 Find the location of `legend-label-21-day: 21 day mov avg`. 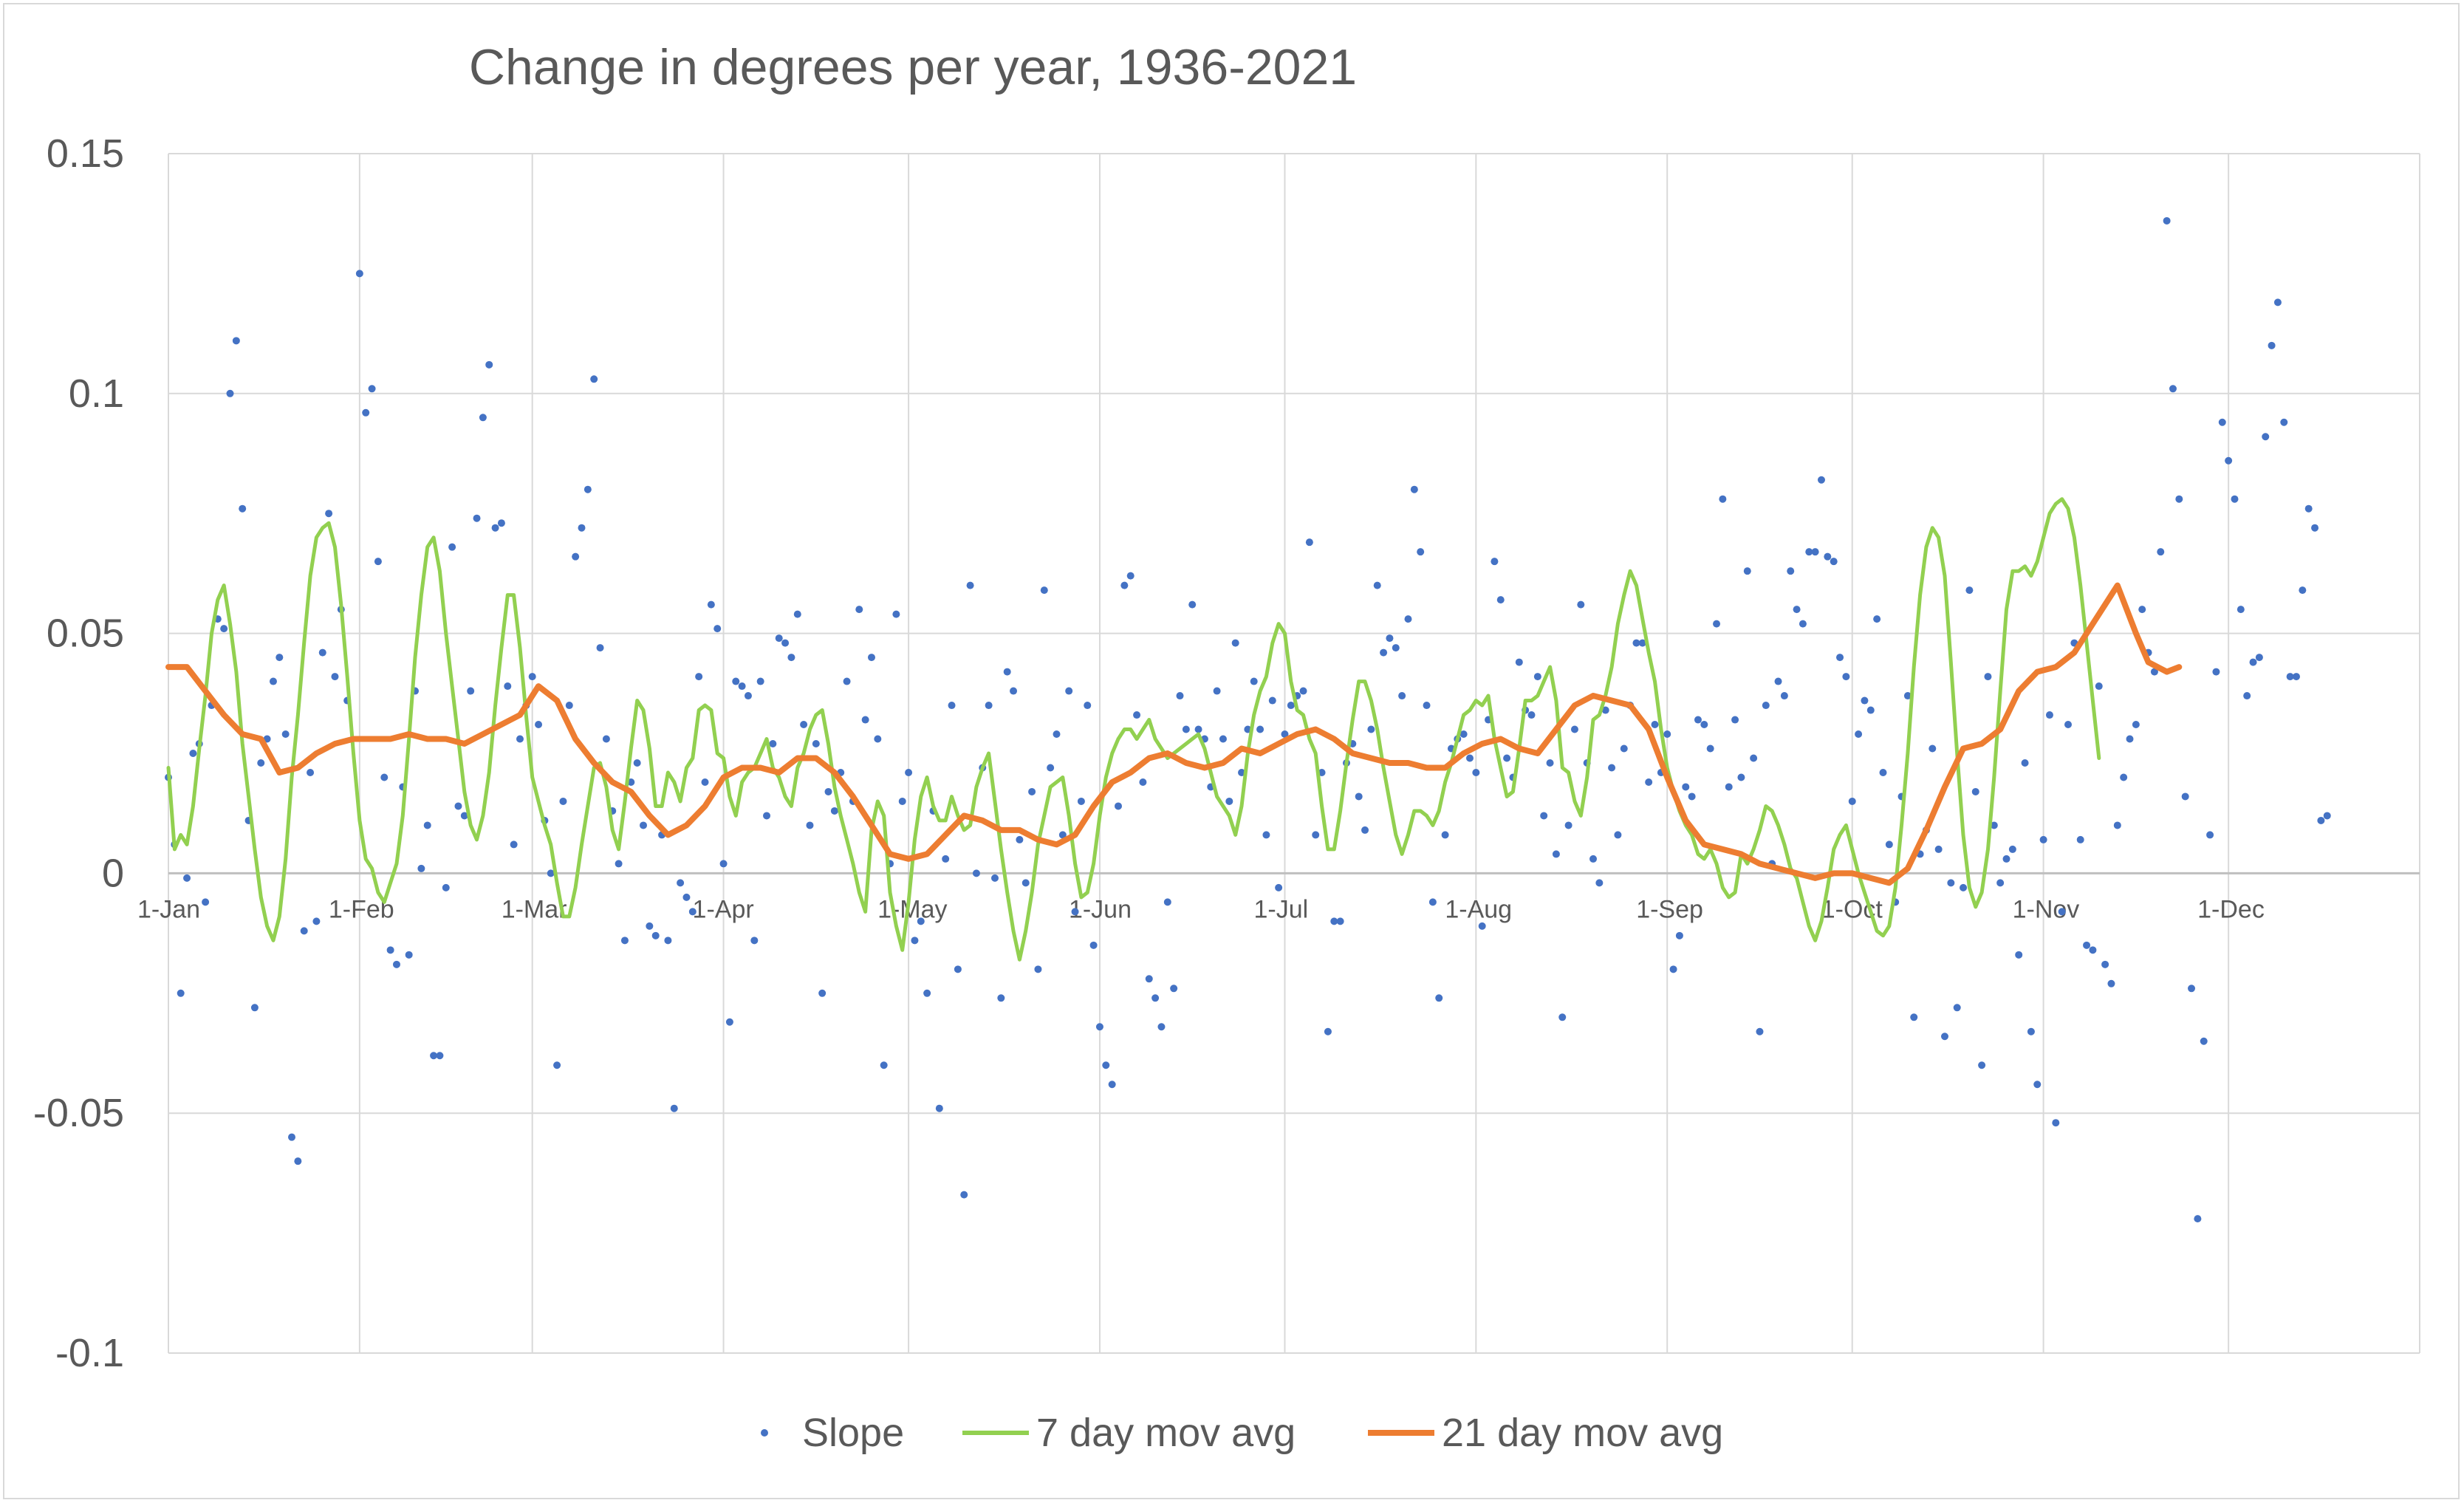

legend-label-21-day: 21 day mov avg is located at coordinates (1582, 1433).